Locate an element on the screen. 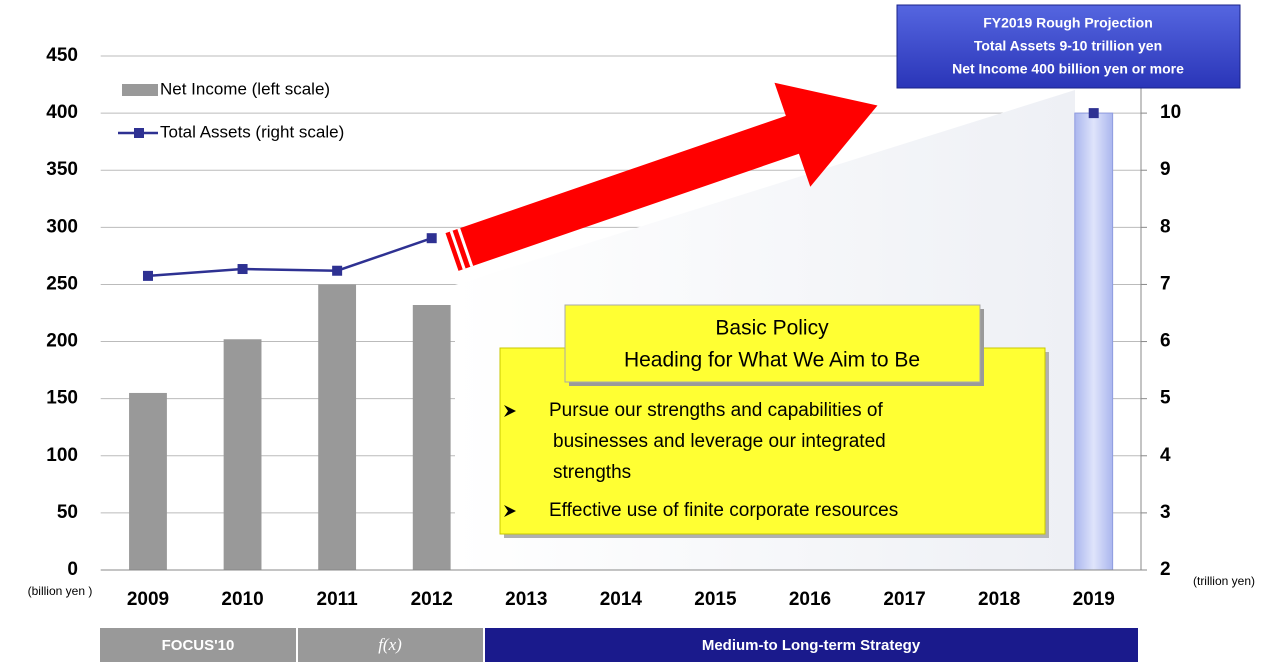  phase-bar is located at coordinates (619, 645).